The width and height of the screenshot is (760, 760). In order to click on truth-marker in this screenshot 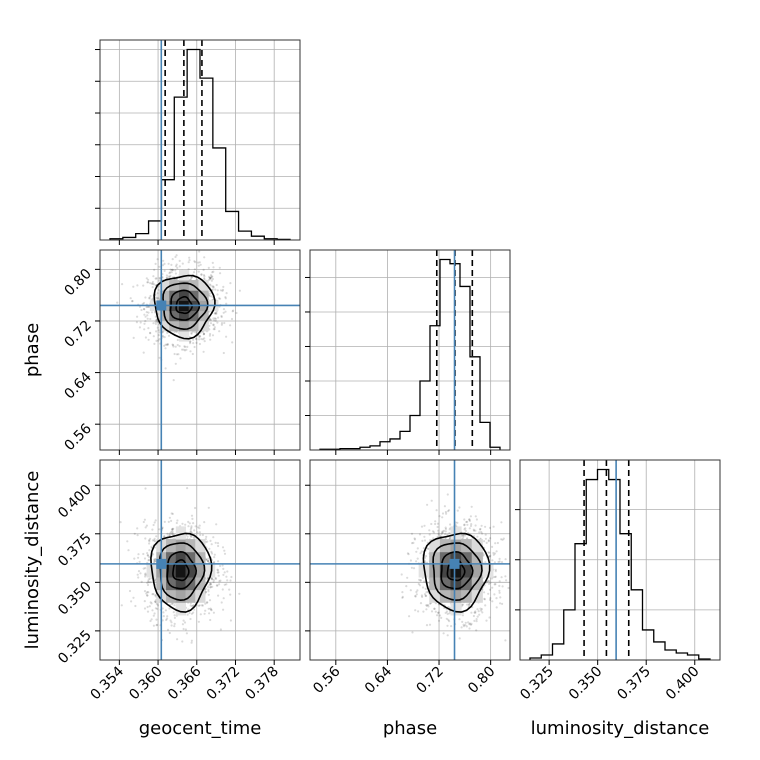, I will do `click(161, 305)`.